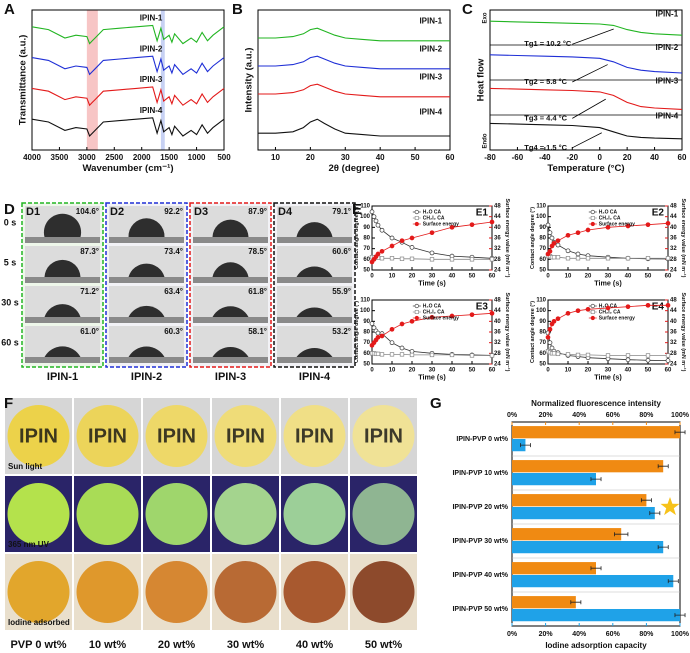  Describe the element at coordinates (683, 332) in the screenshot. I see `y2-axis-label: Surface energy value (mN m⁻¹)` at that location.